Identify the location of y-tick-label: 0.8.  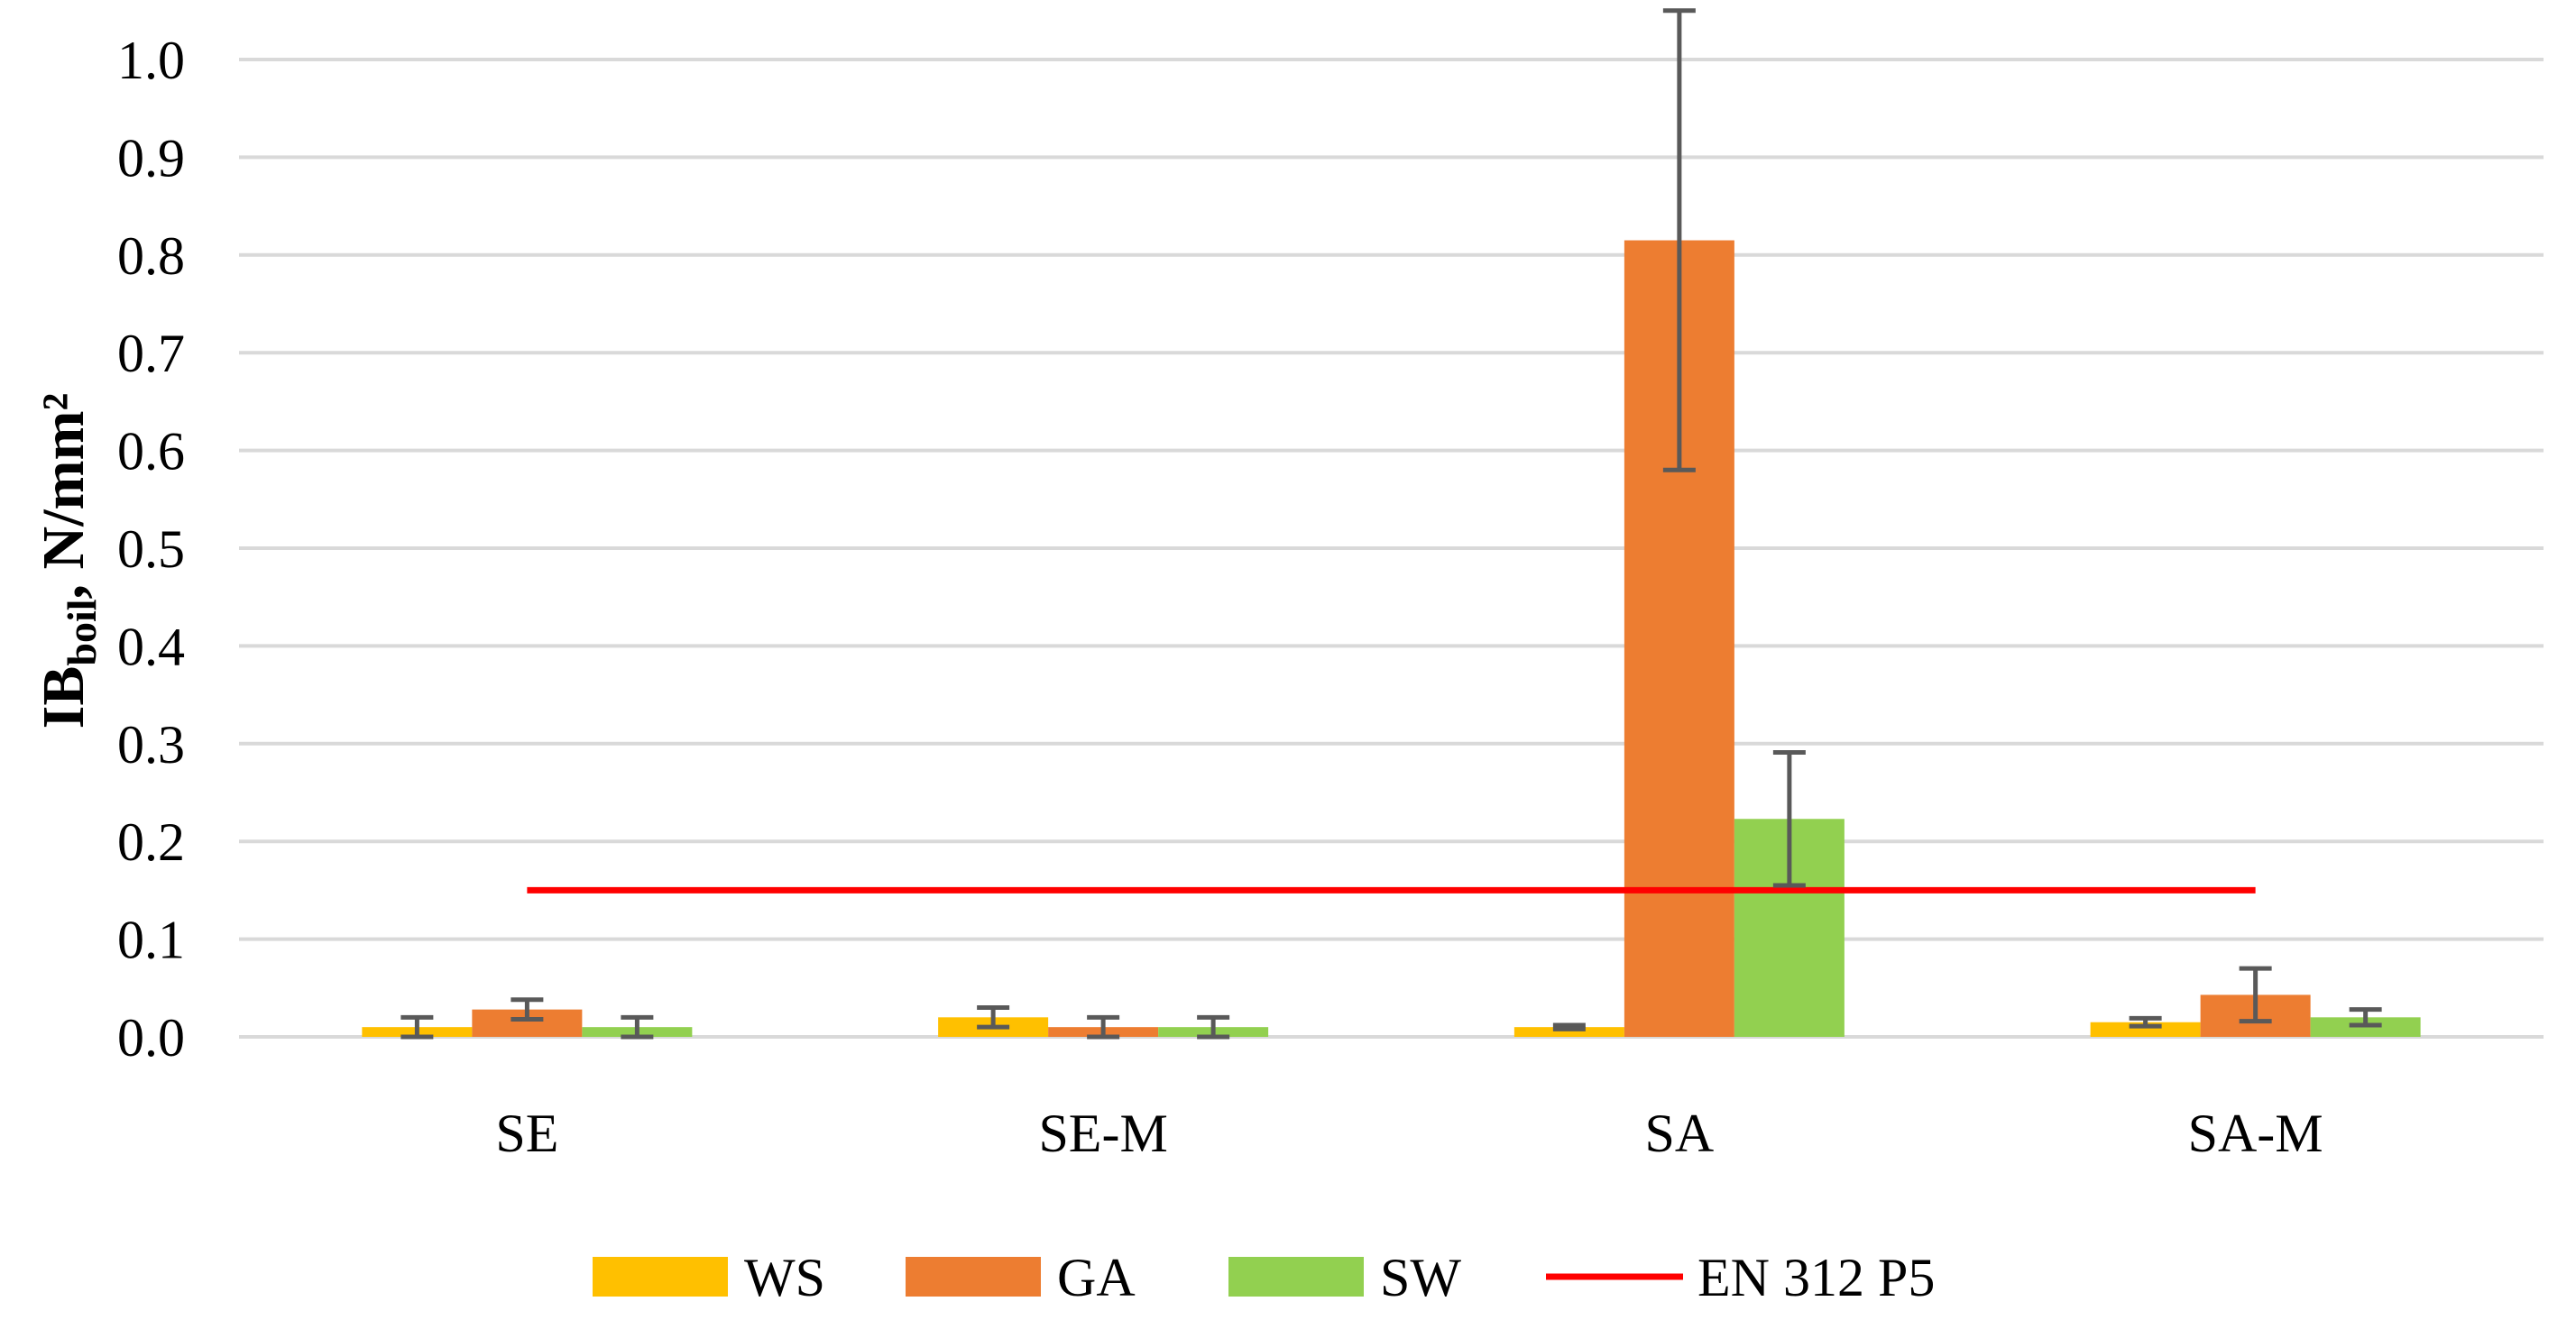
(151, 256).